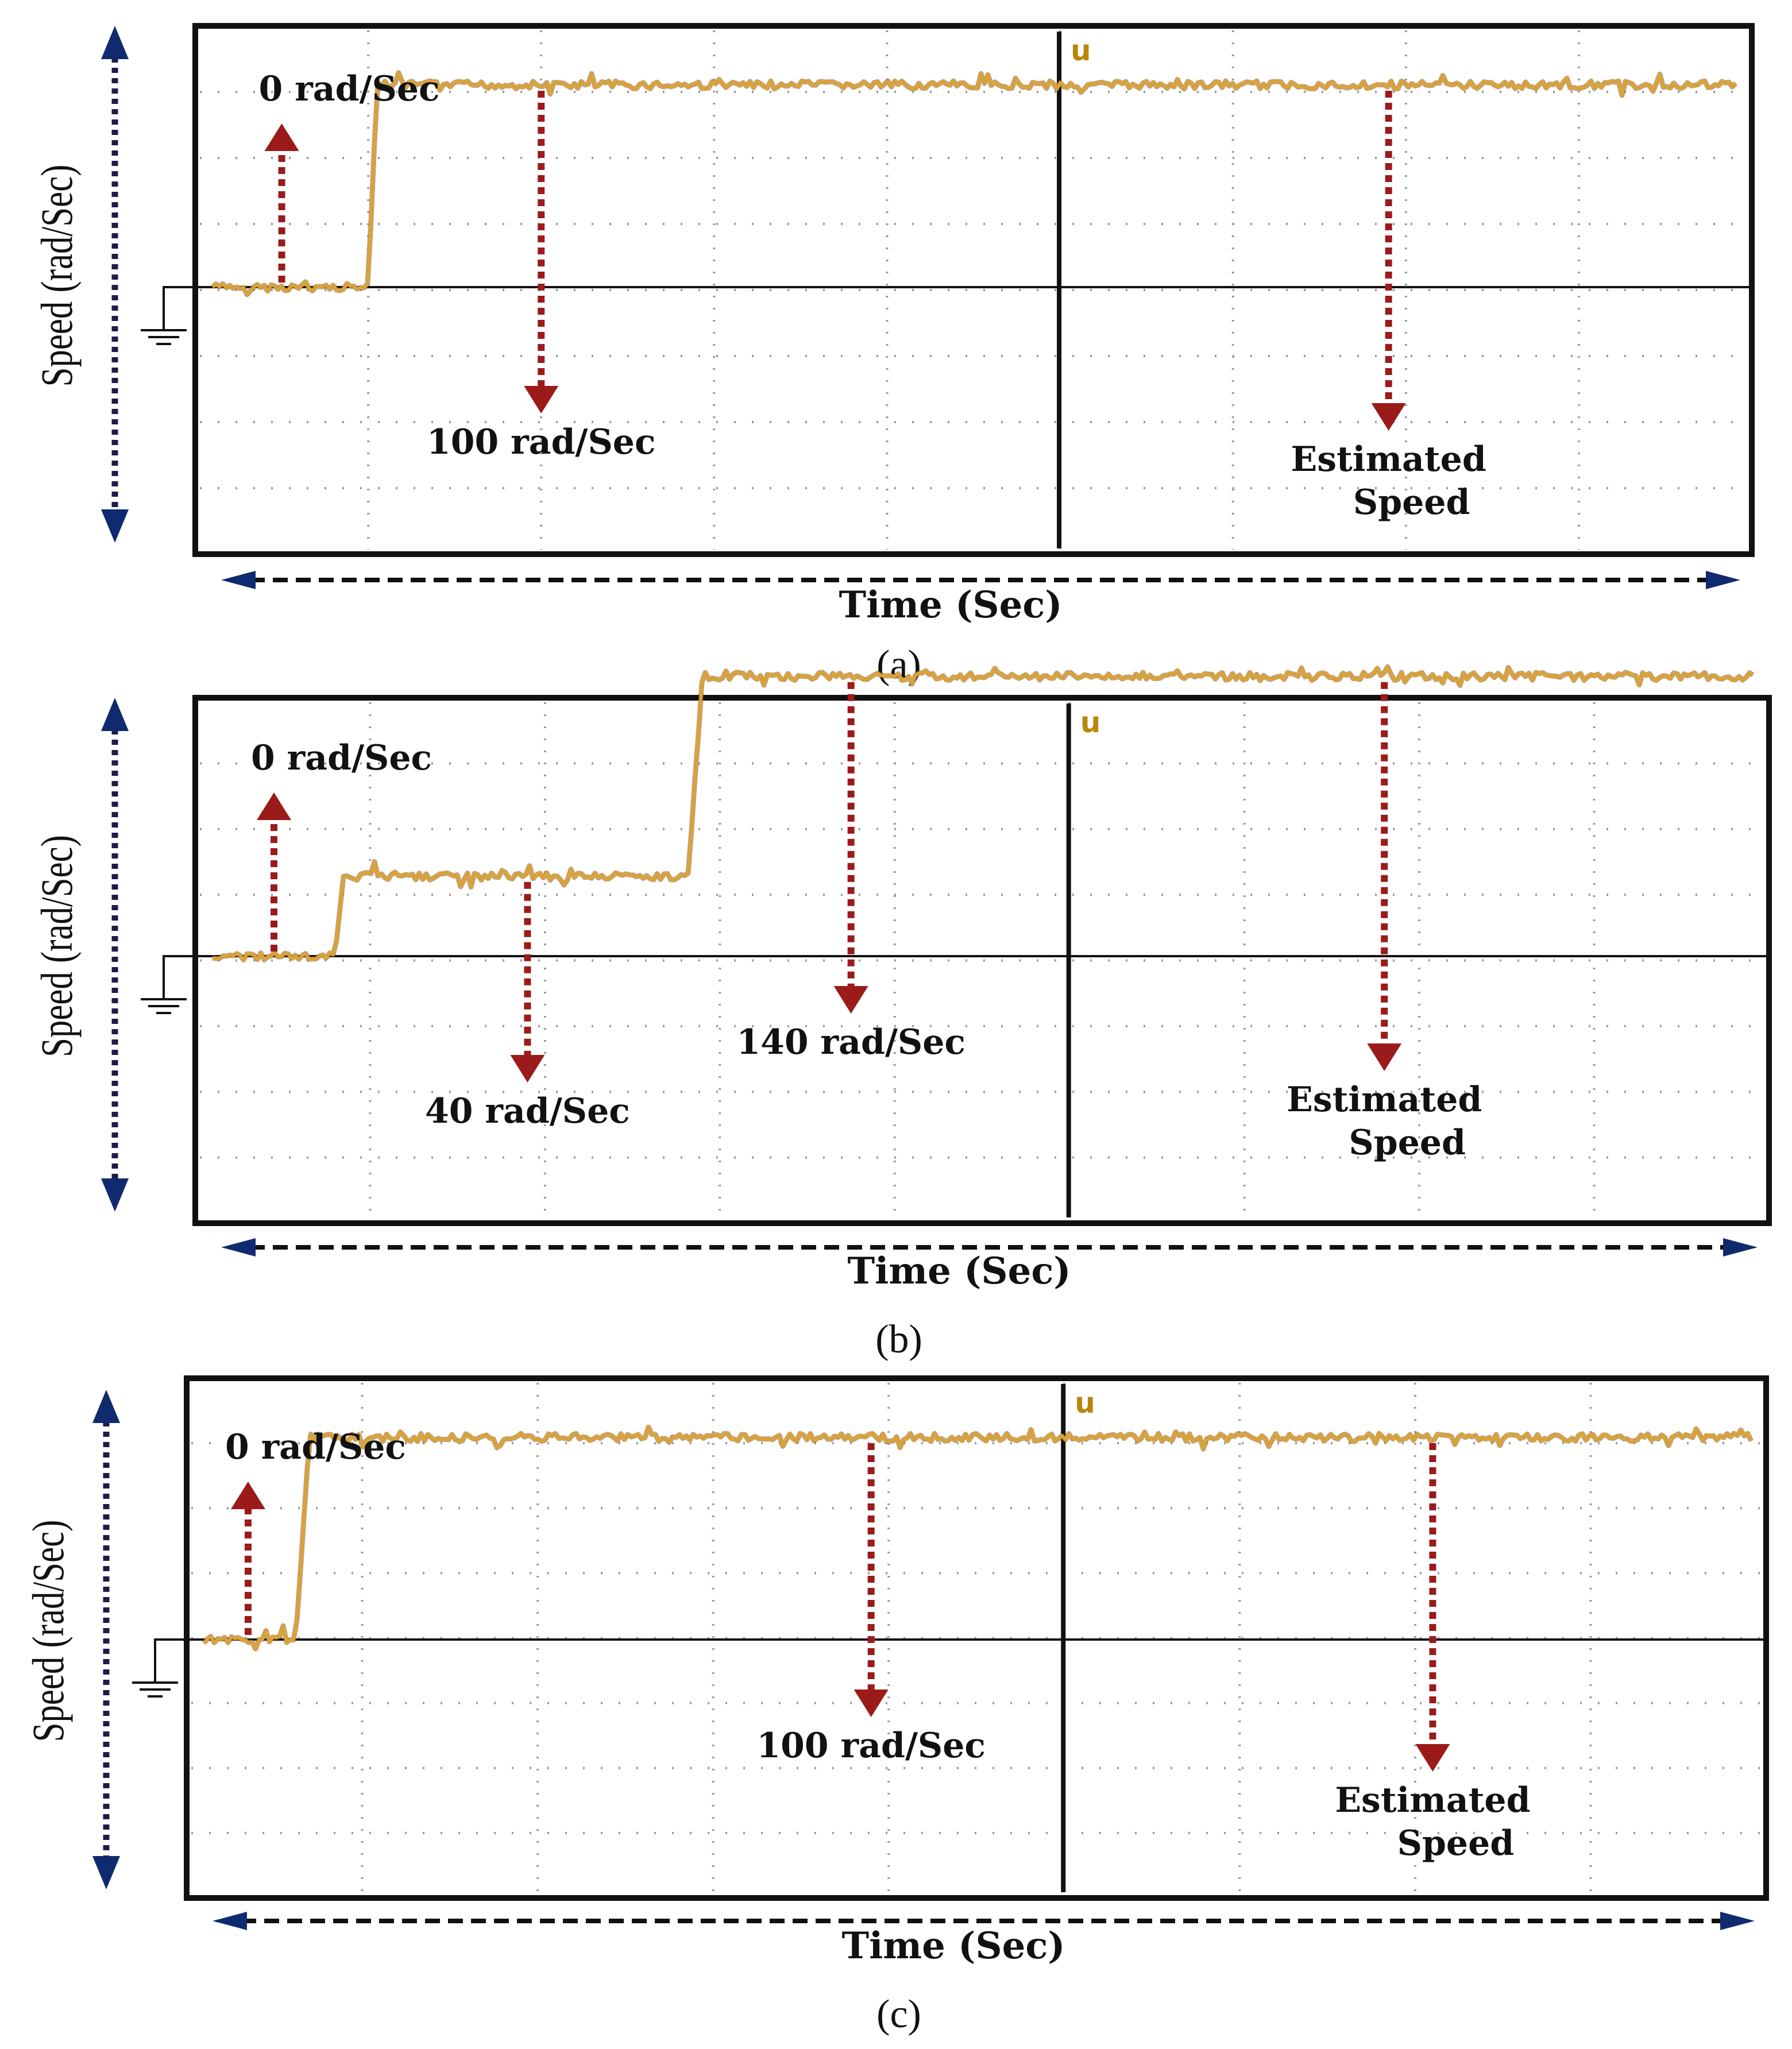 The height and width of the screenshot is (2049, 1792). What do you see at coordinates (898, 1339) in the screenshot?
I see `panel-caption: (b)` at bounding box center [898, 1339].